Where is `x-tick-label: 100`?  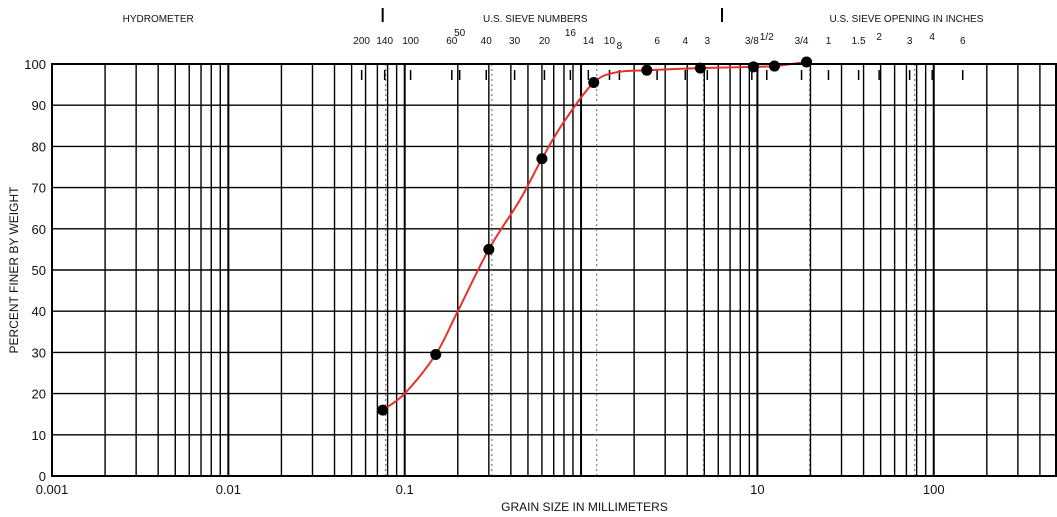
x-tick-label: 100 is located at coordinates (934, 489).